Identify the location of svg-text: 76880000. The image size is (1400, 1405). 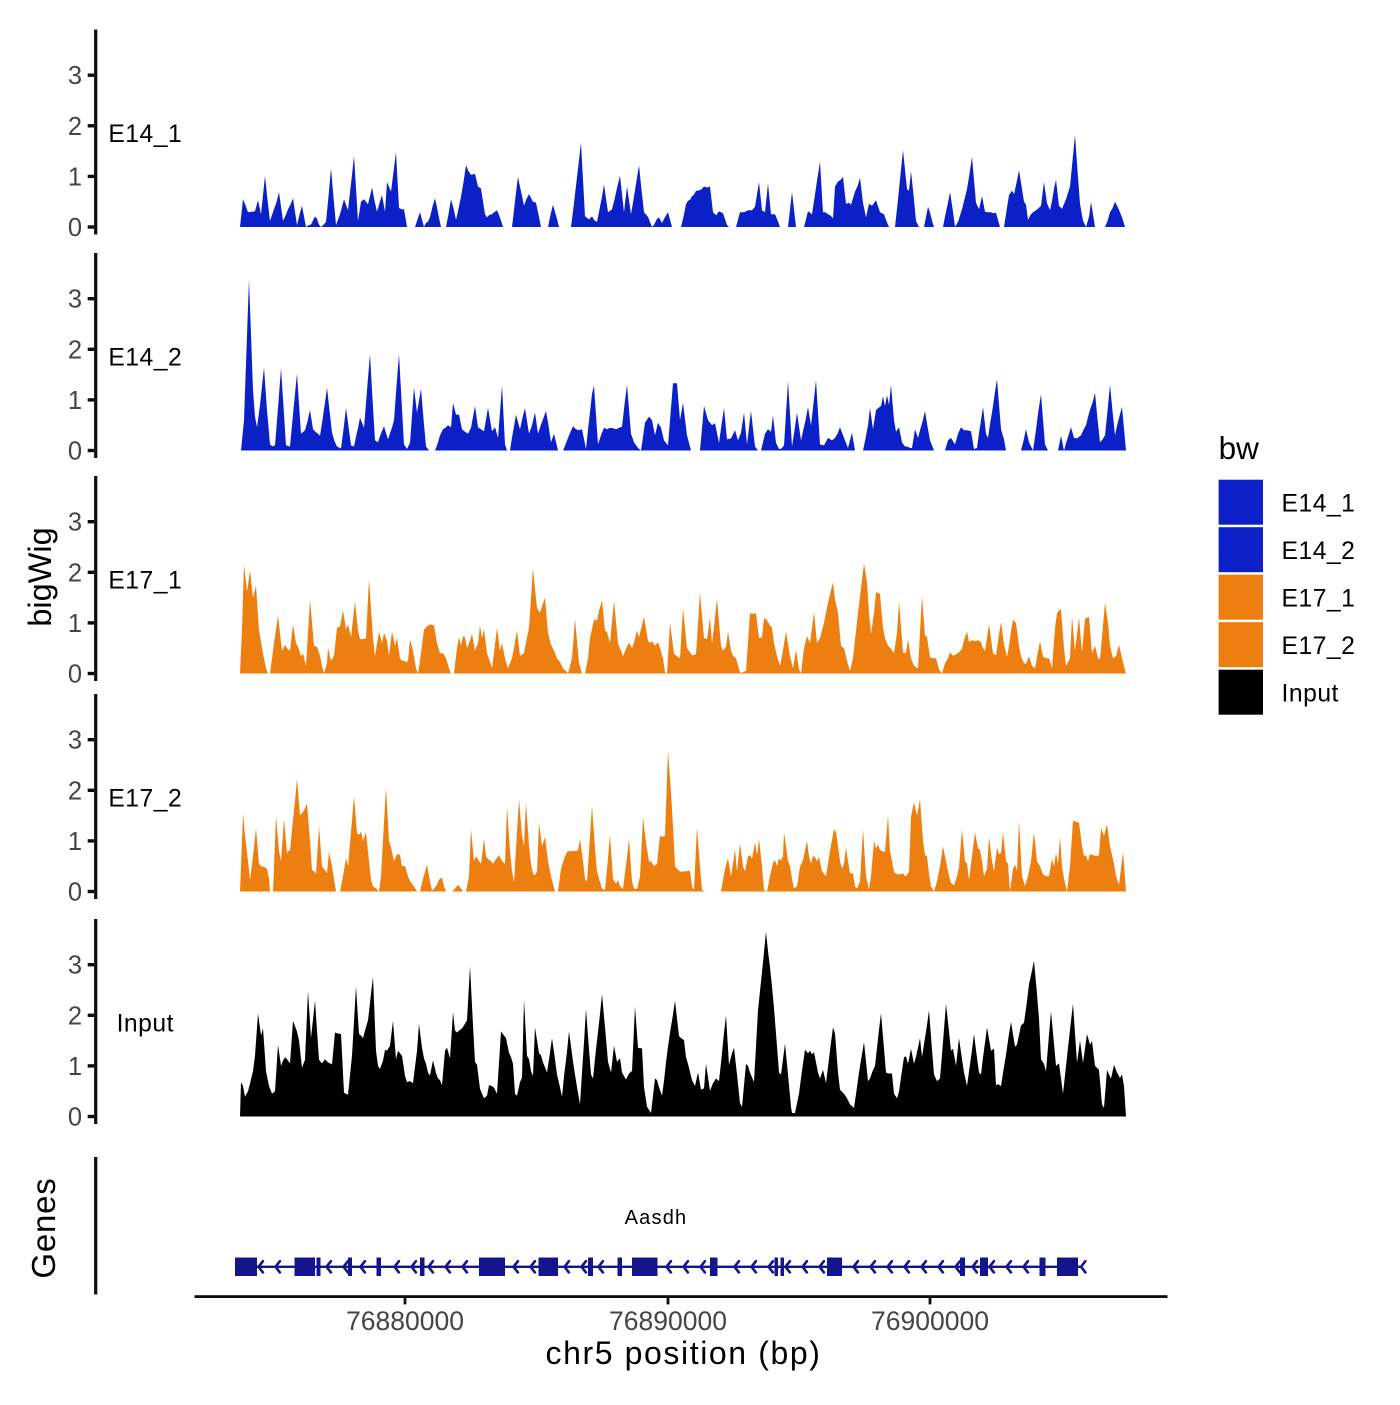
(405, 1321).